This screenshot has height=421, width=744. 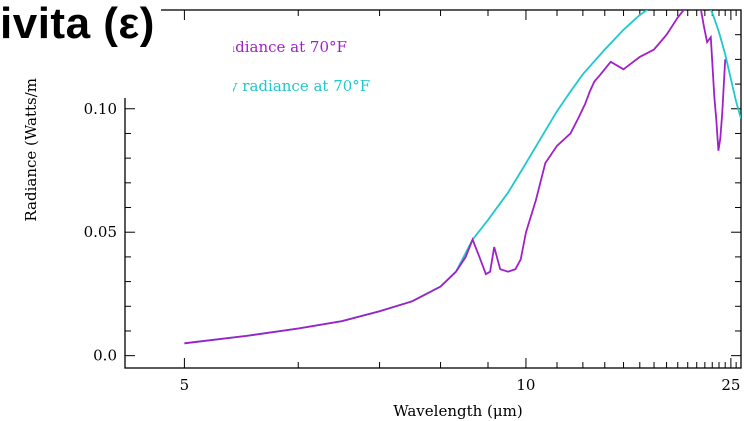 What do you see at coordinates (31, 150) in the screenshot?
I see `y-axis-label: Radiance (Watts/m` at bounding box center [31, 150].